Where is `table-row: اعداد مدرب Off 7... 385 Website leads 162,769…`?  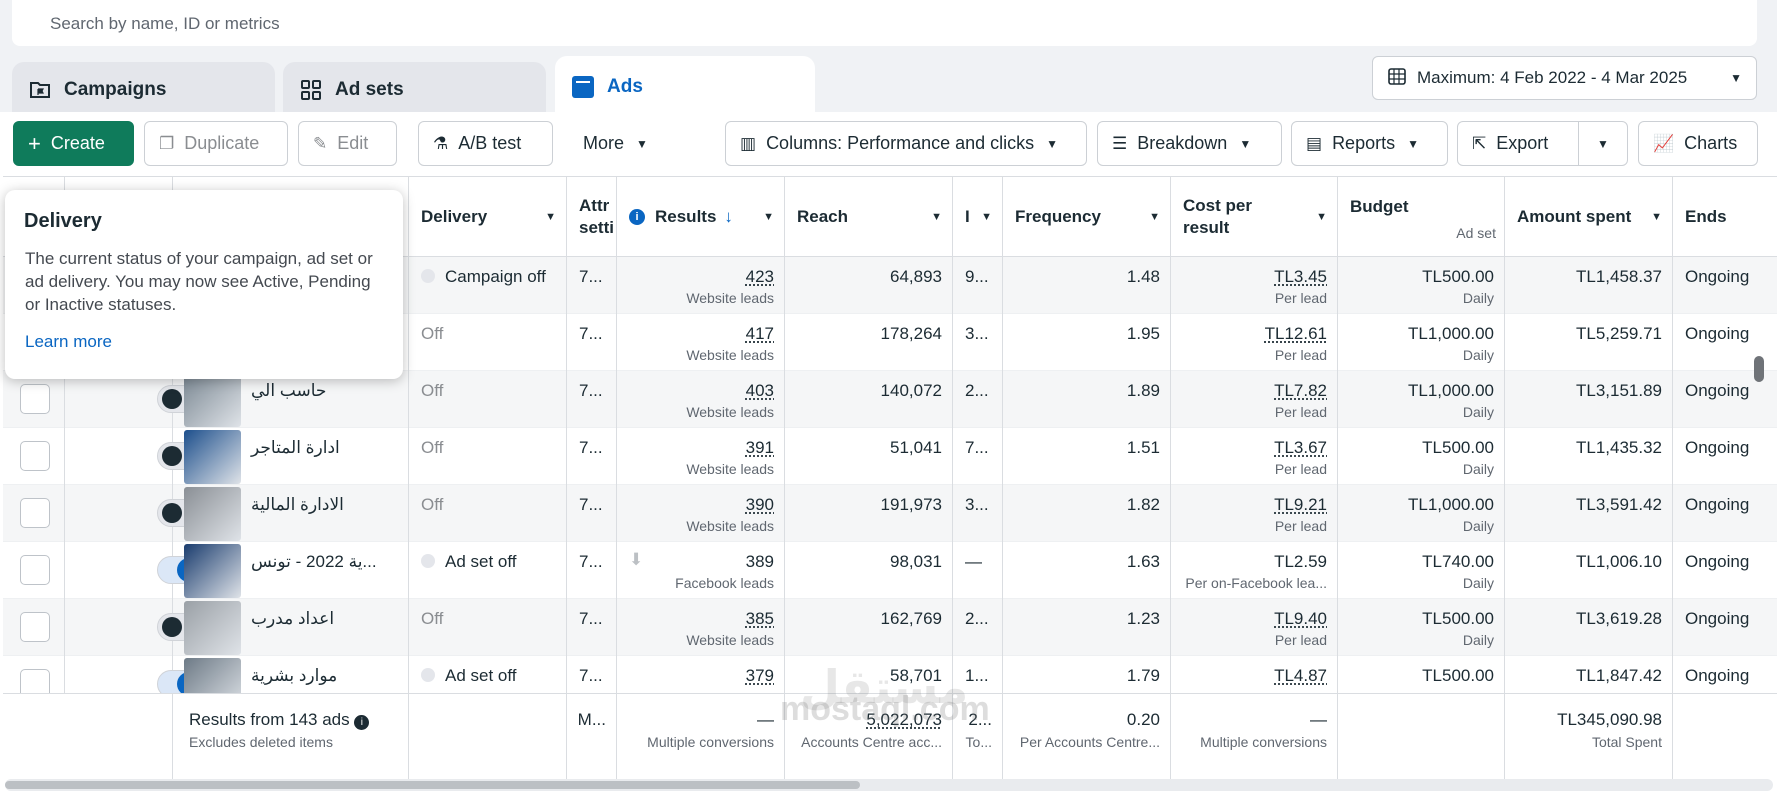 table-row: اعداد مدرب Off 7... 385 Website leads 162,769… is located at coordinates (890, 627).